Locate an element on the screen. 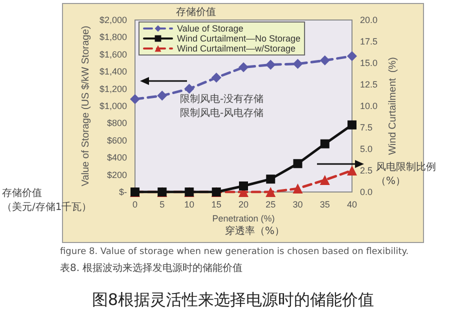 The width and height of the screenshot is (466, 330). legend-label: Wind Curtailment—No Storage is located at coordinates (239, 39).